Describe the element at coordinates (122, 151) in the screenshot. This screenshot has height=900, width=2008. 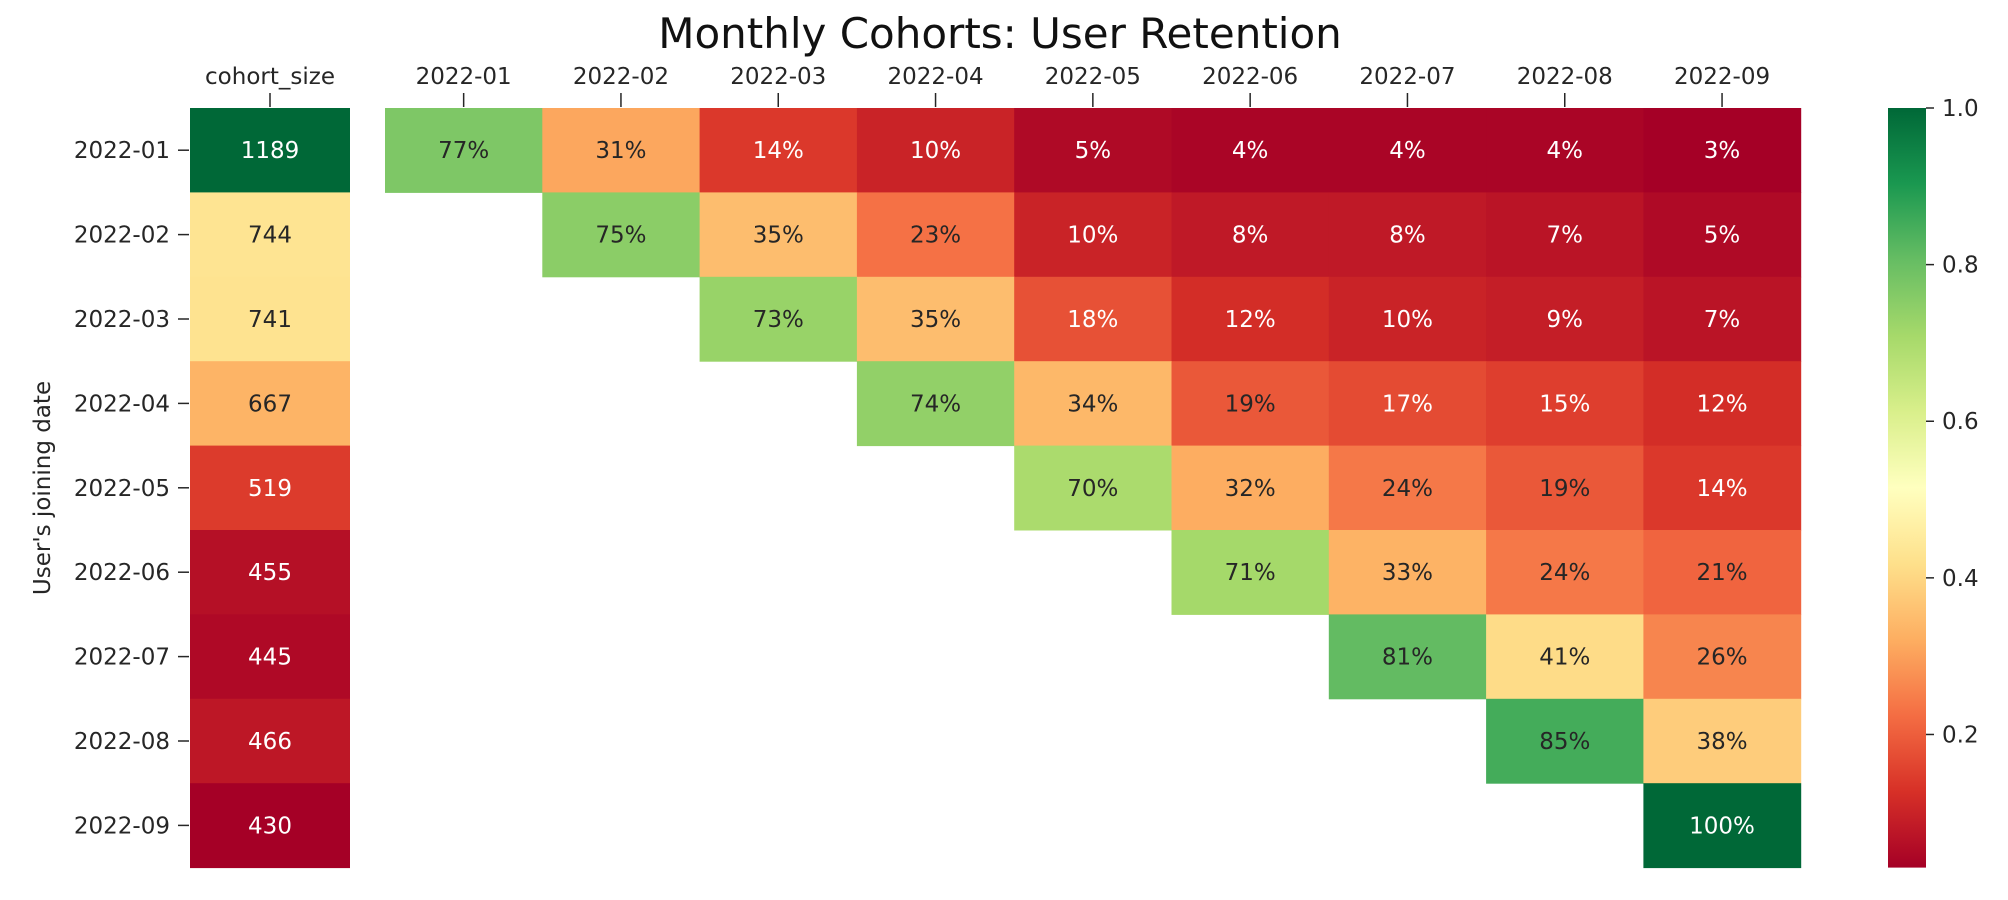
I see `y-tick-label: 2022-01` at that location.